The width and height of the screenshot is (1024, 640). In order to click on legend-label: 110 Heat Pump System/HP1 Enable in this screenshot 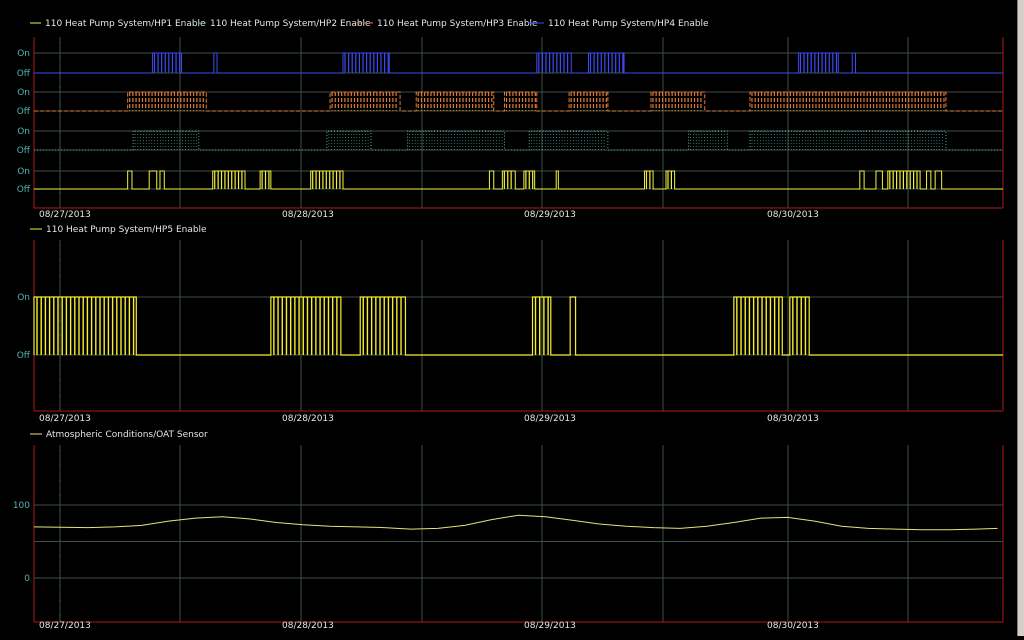, I will do `click(125, 24)`.